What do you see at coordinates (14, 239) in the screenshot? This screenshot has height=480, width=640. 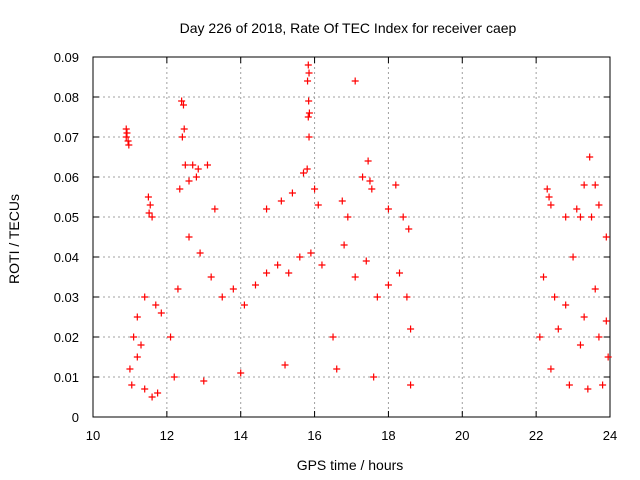 I see `y-axis-label: ROTI / TECUs` at bounding box center [14, 239].